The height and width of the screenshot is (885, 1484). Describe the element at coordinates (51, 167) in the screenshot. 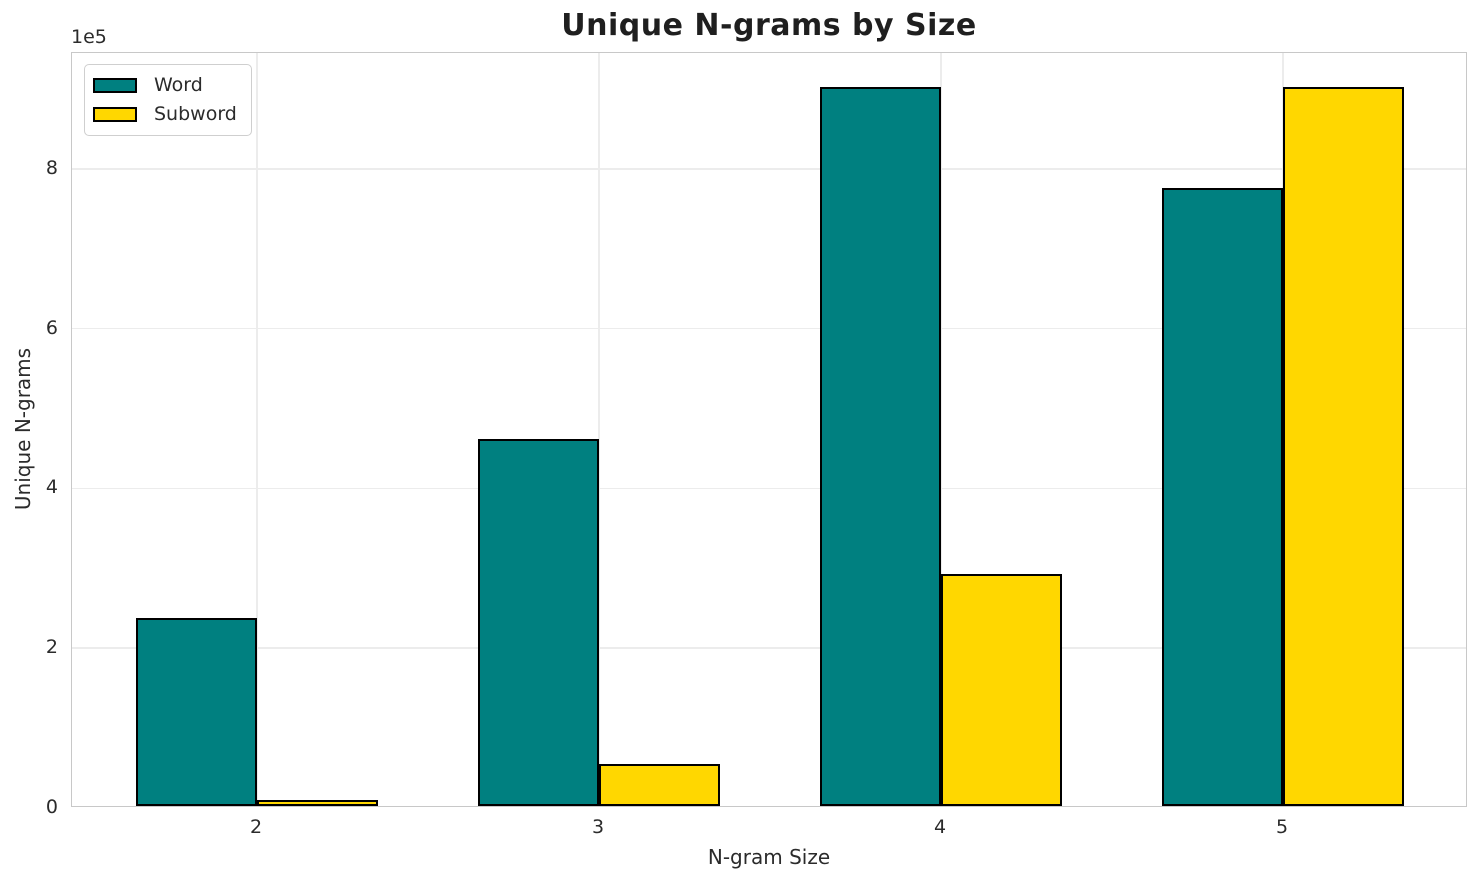

I see `y-tick-label: 8` at that location.